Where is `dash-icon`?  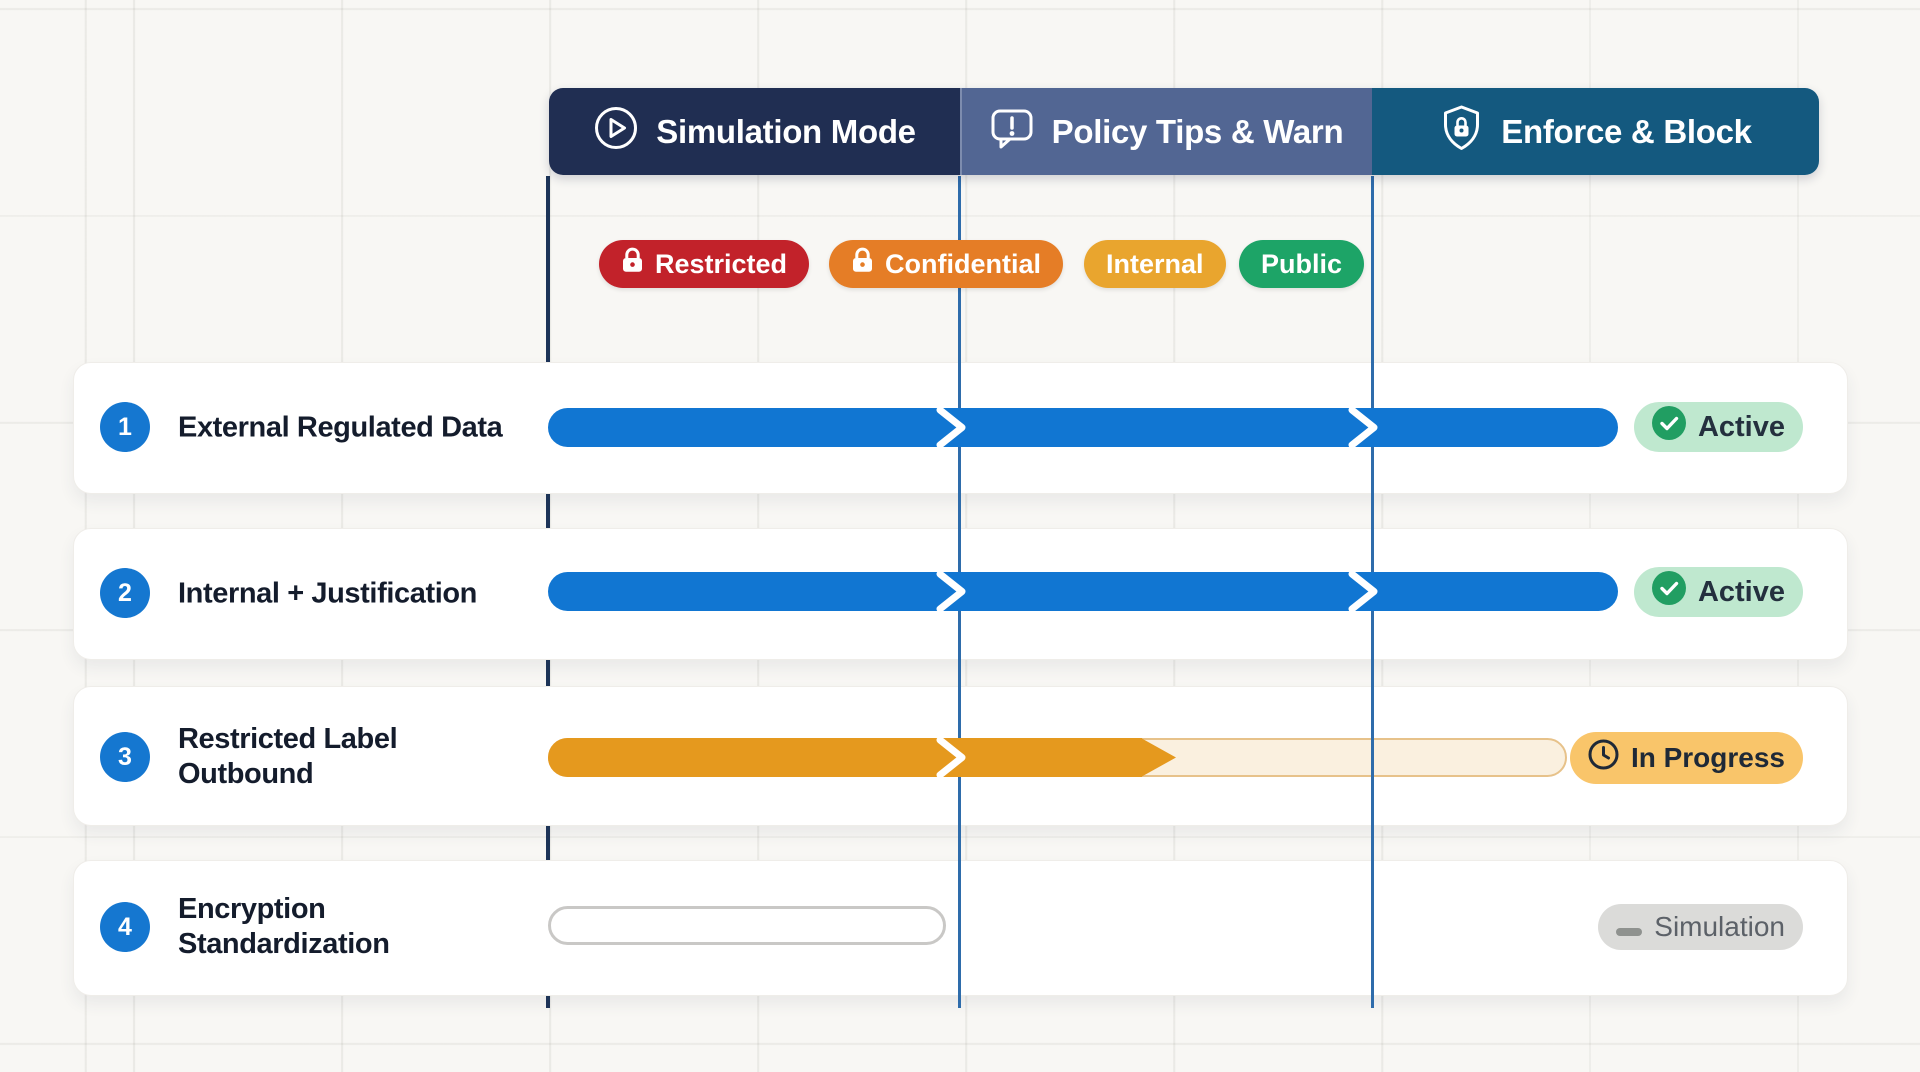 dash-icon is located at coordinates (1629, 927).